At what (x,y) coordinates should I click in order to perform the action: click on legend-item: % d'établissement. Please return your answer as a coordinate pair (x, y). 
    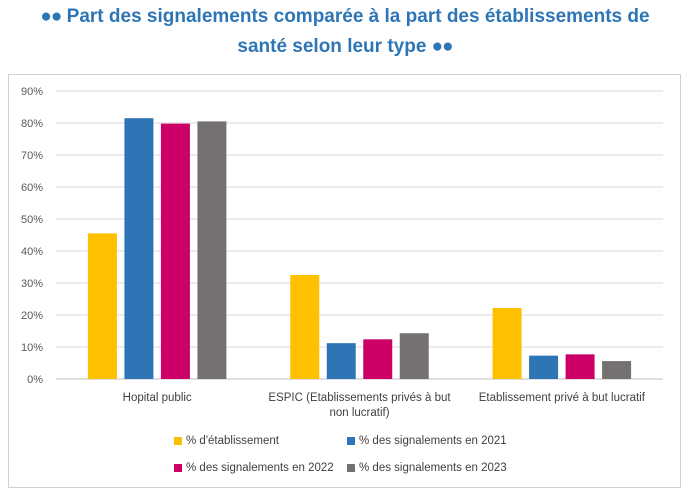
    Looking at the image, I should click on (226, 441).